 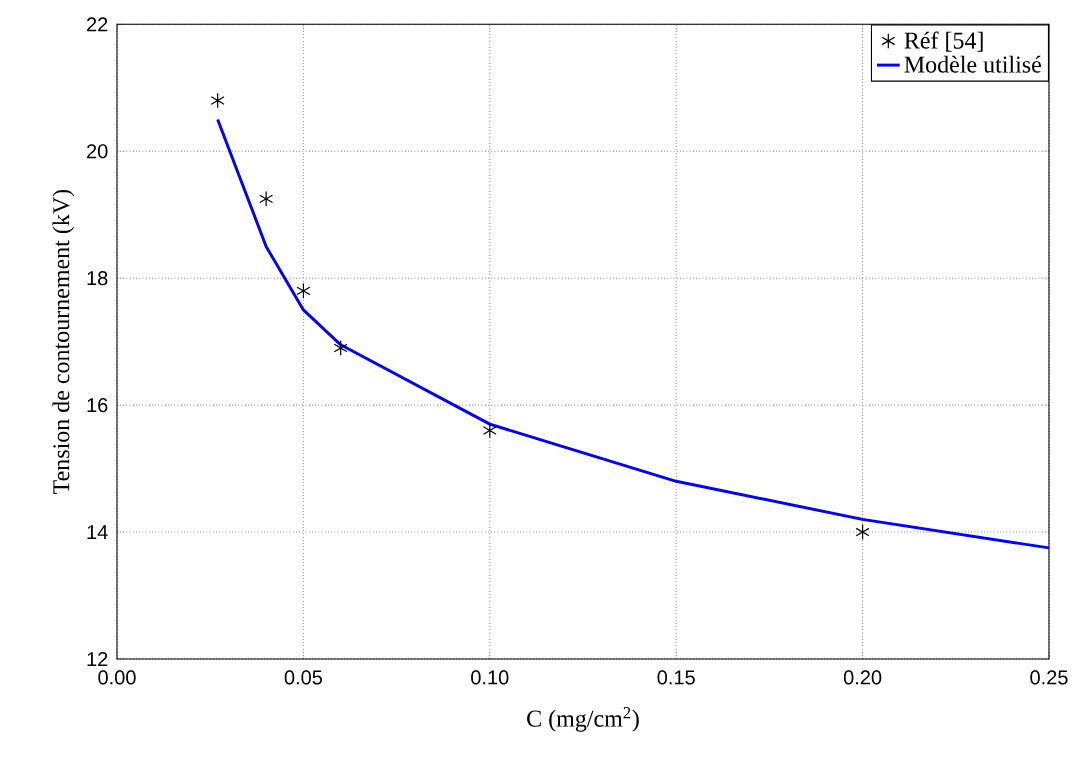 I want to click on y-tick-label: 22, so click(x=97, y=24).